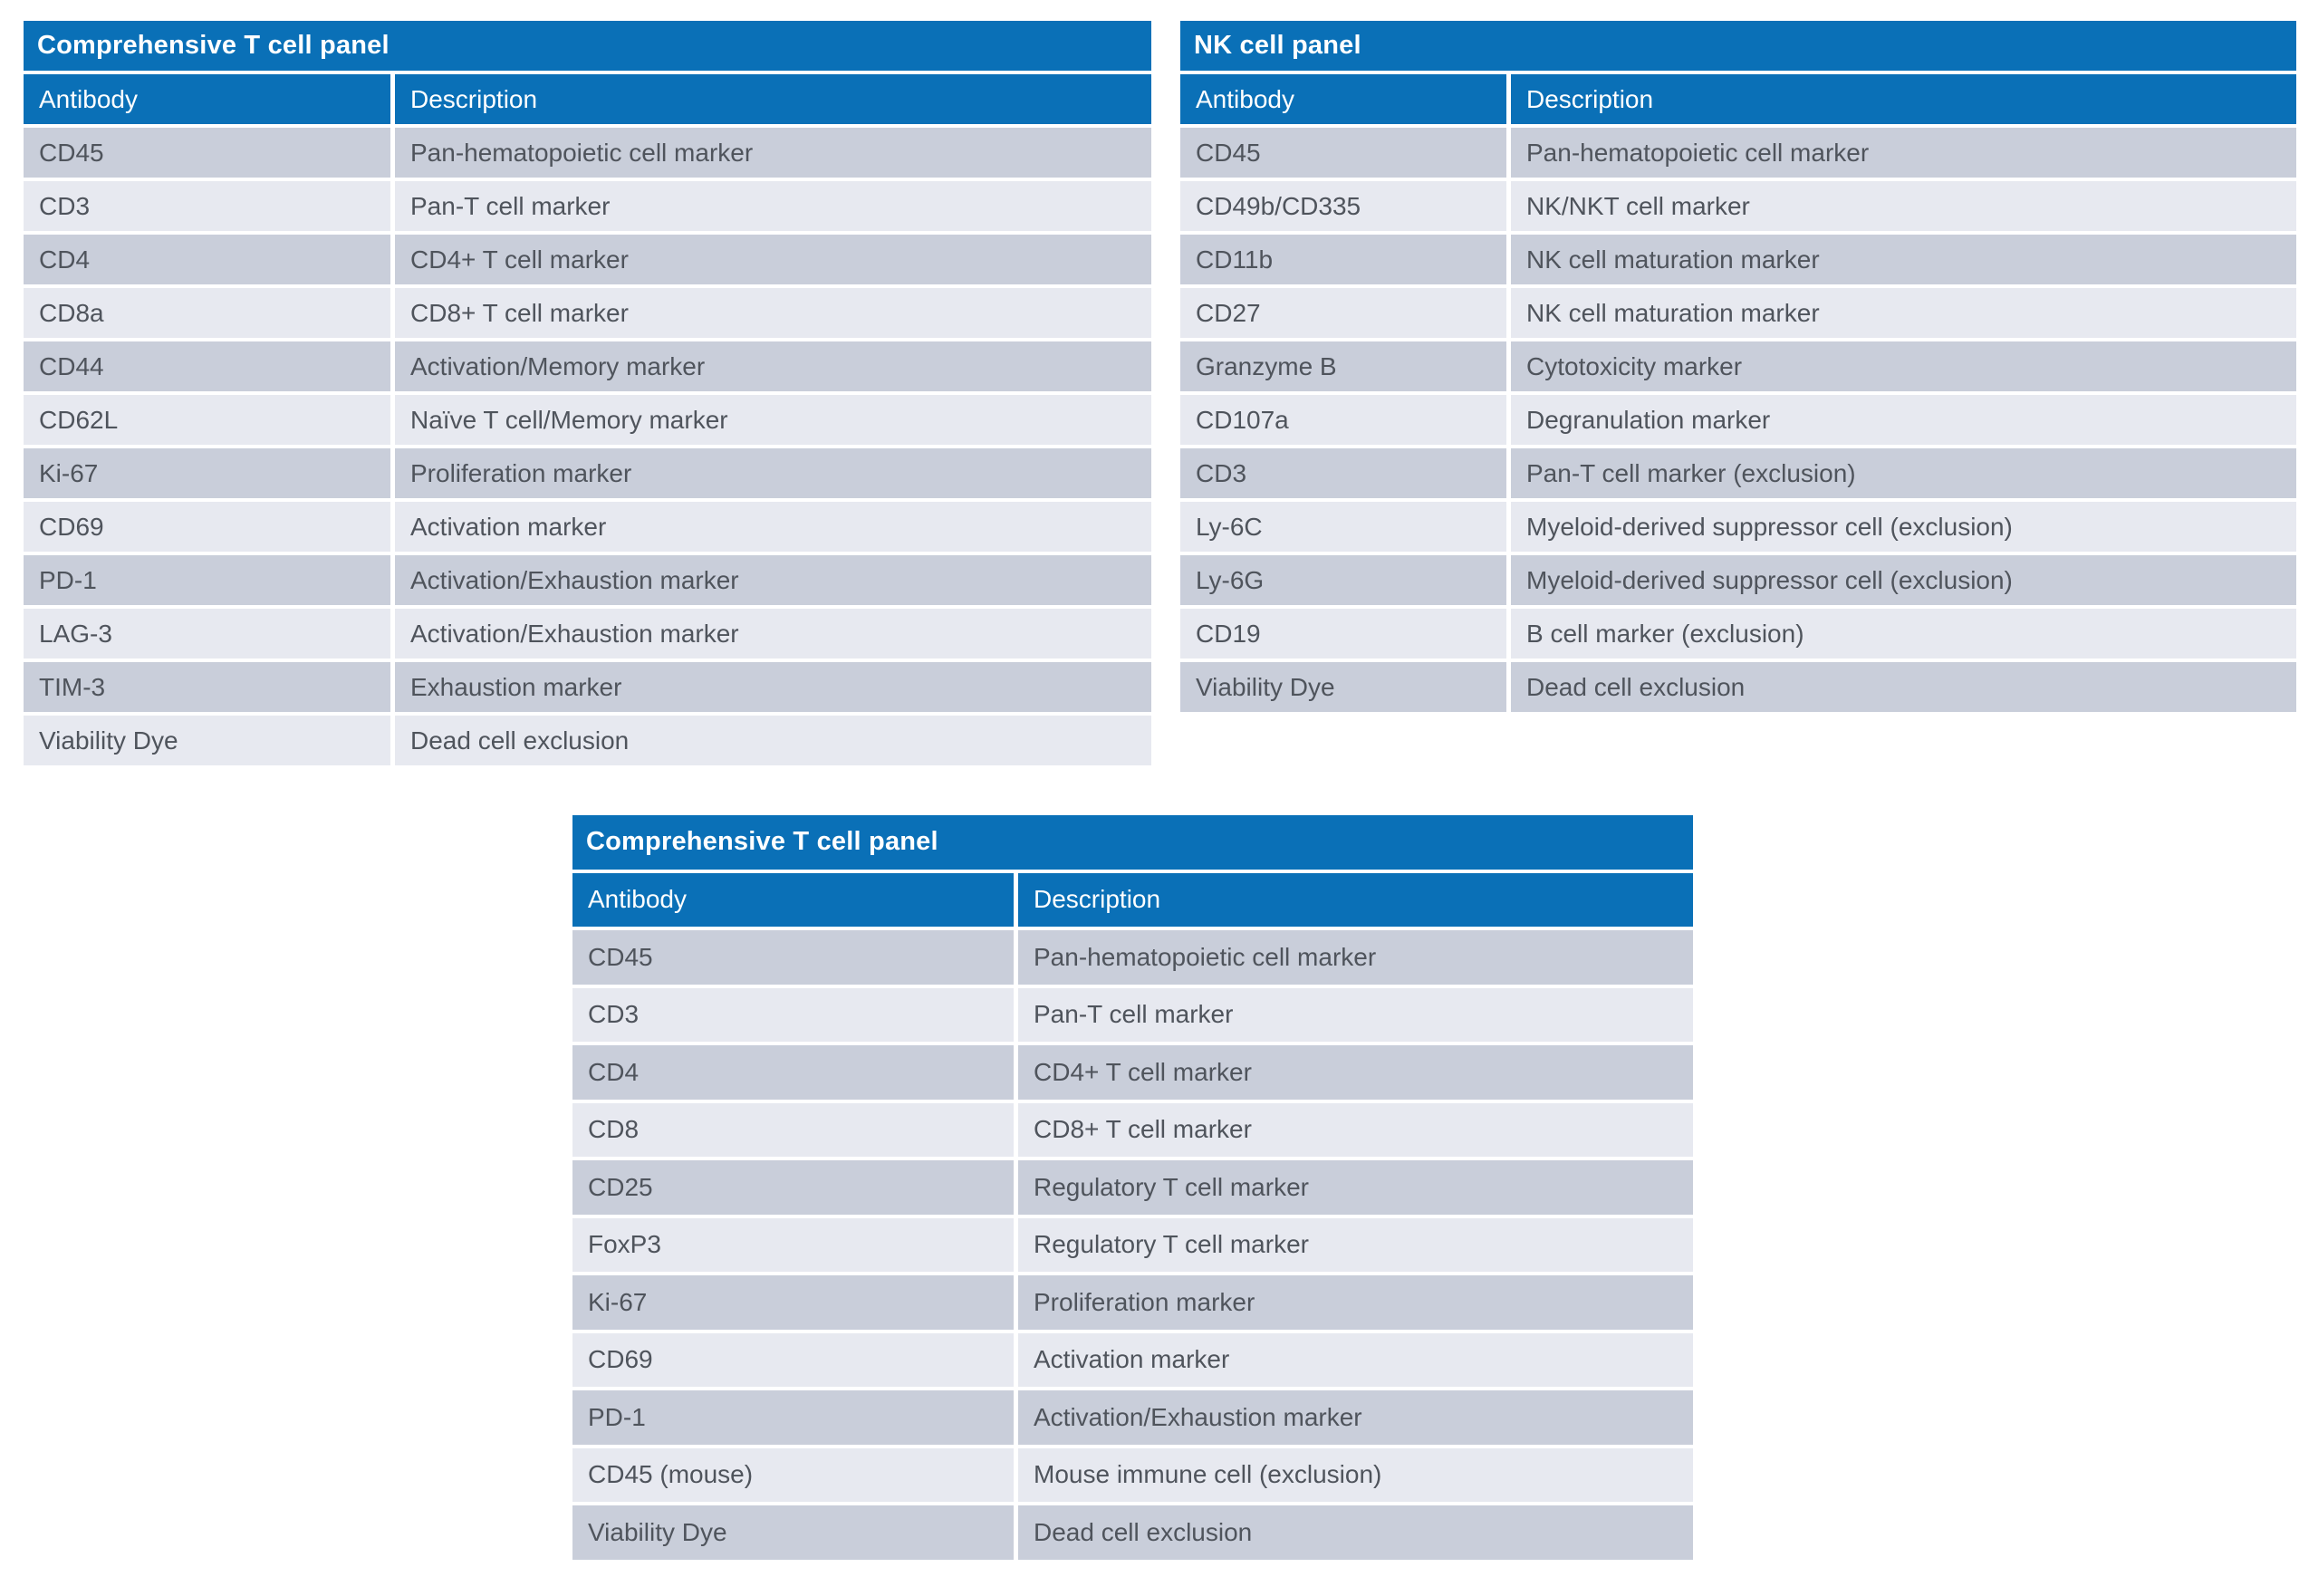 The width and height of the screenshot is (2299, 1596). Describe the element at coordinates (1903, 634) in the screenshot. I see `description-cell: B cell marker (exclusion)` at that location.